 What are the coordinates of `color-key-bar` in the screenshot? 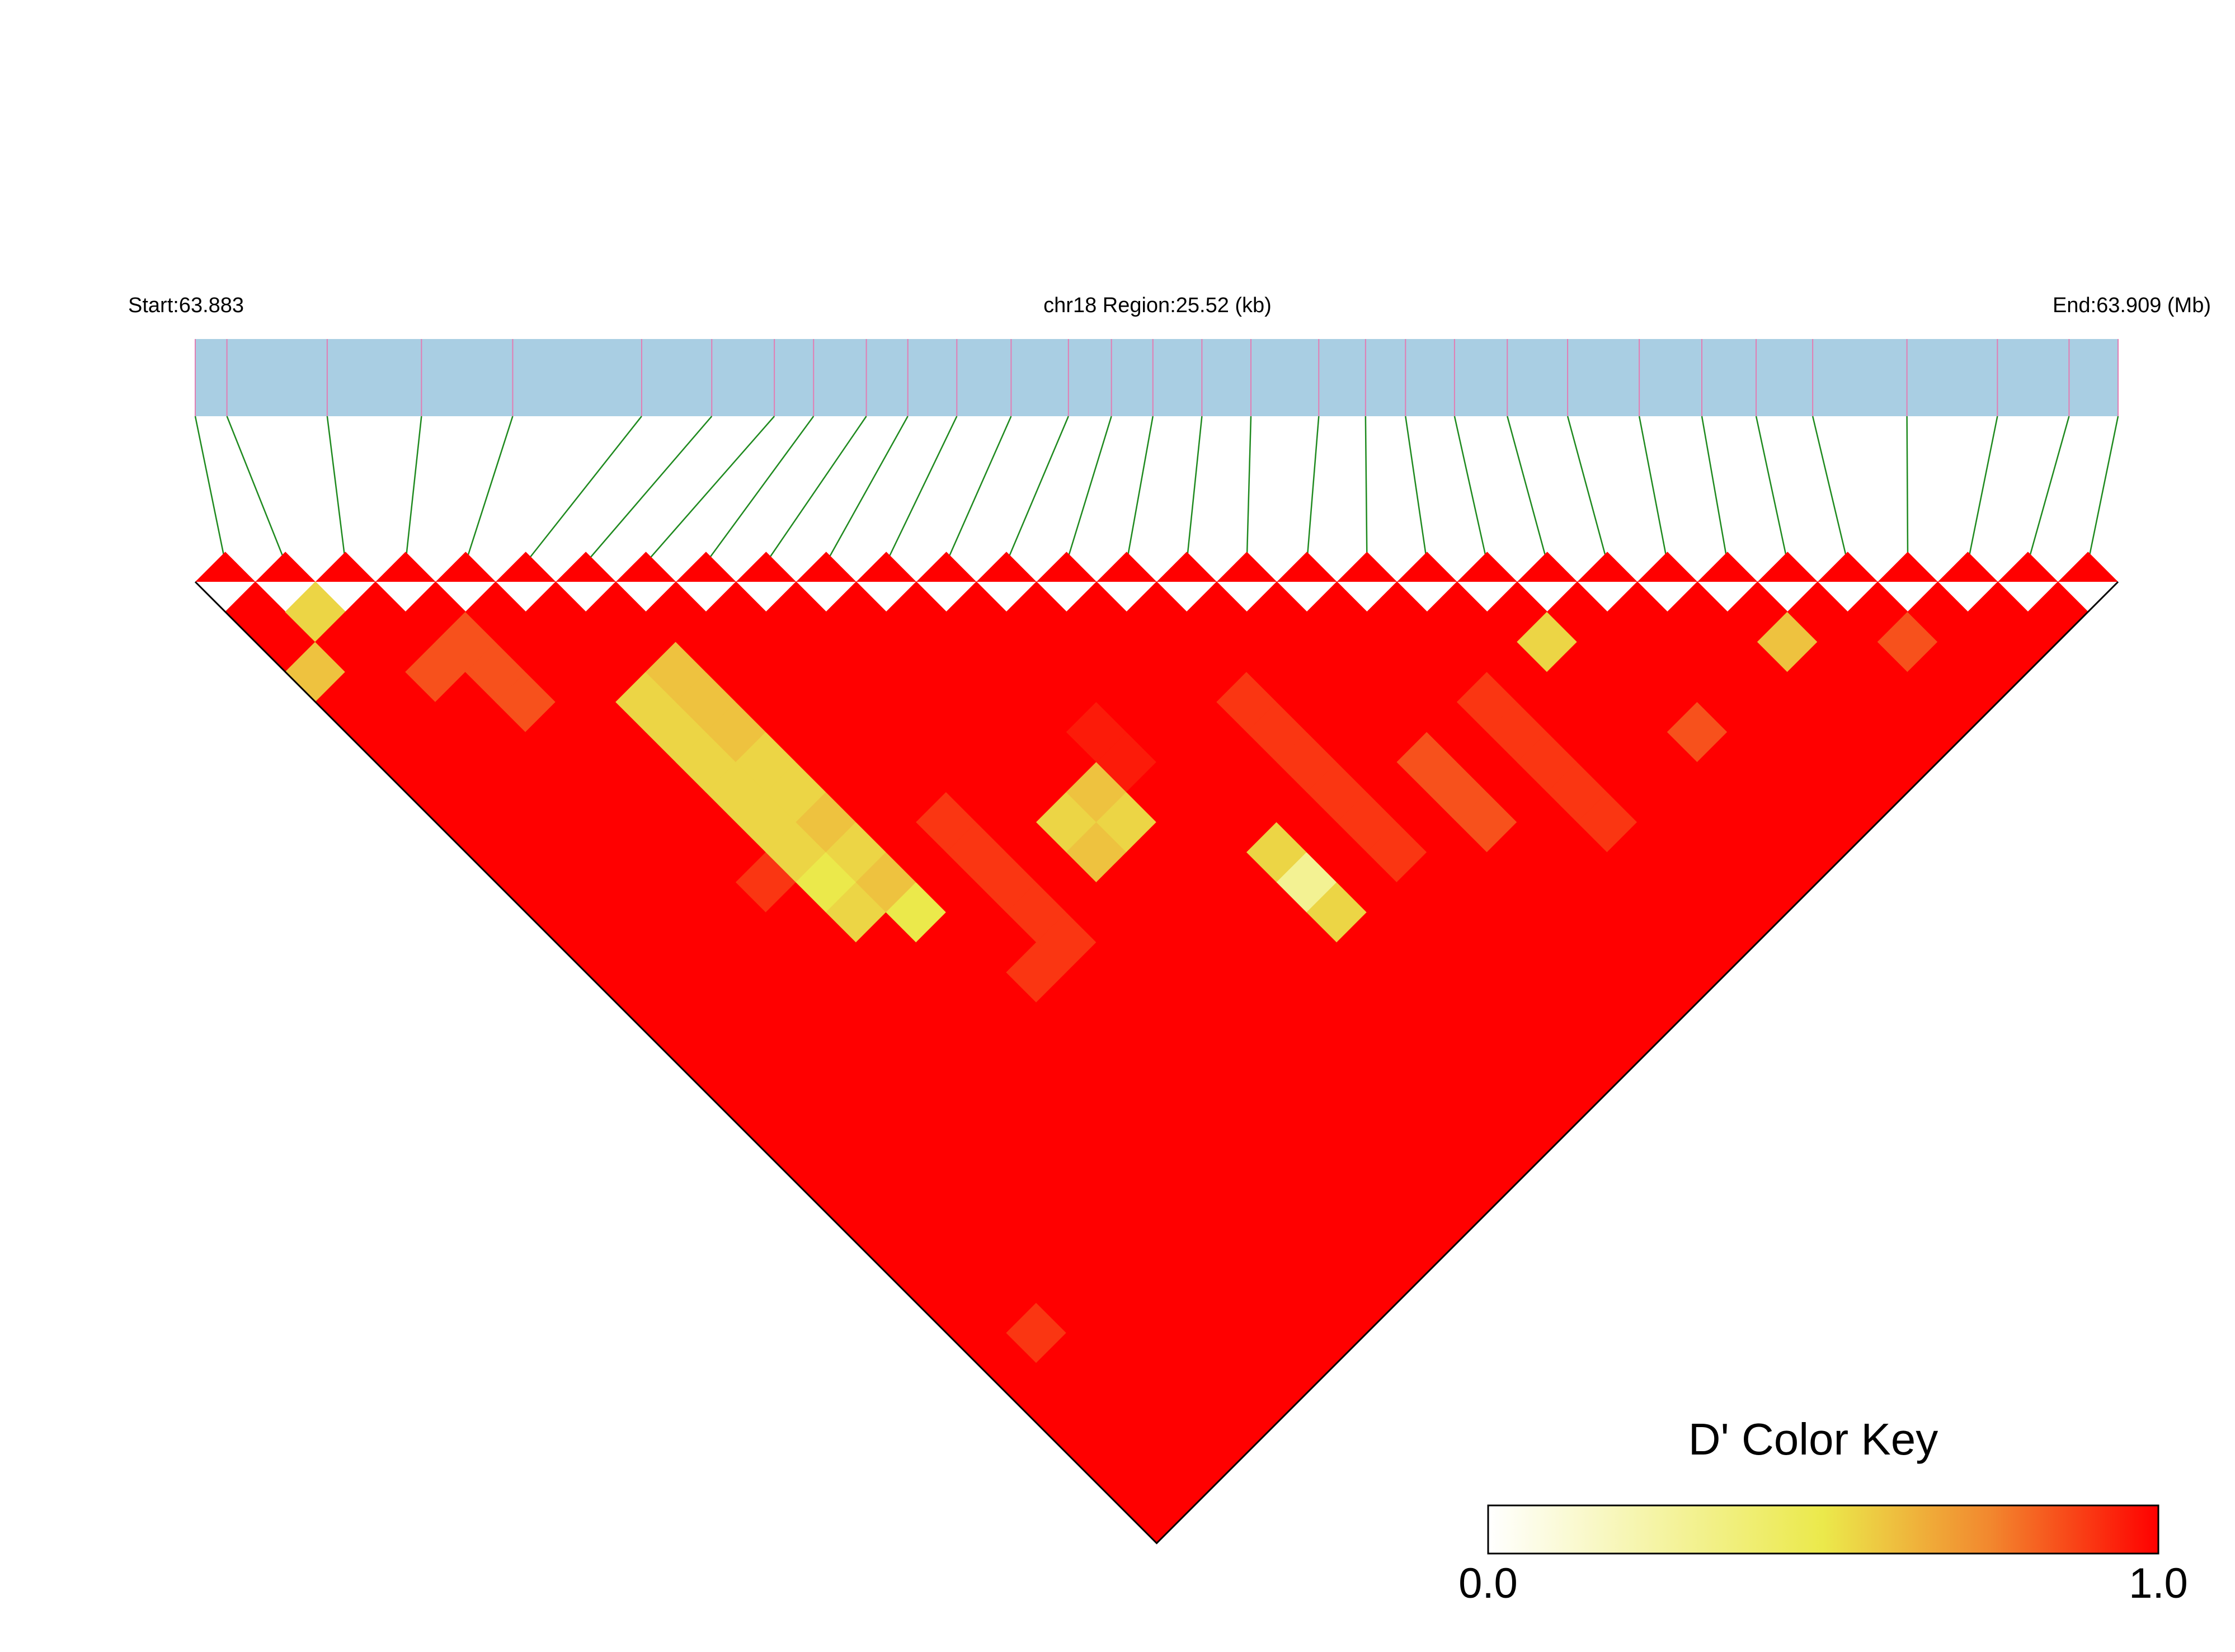 It's located at (1823, 1529).